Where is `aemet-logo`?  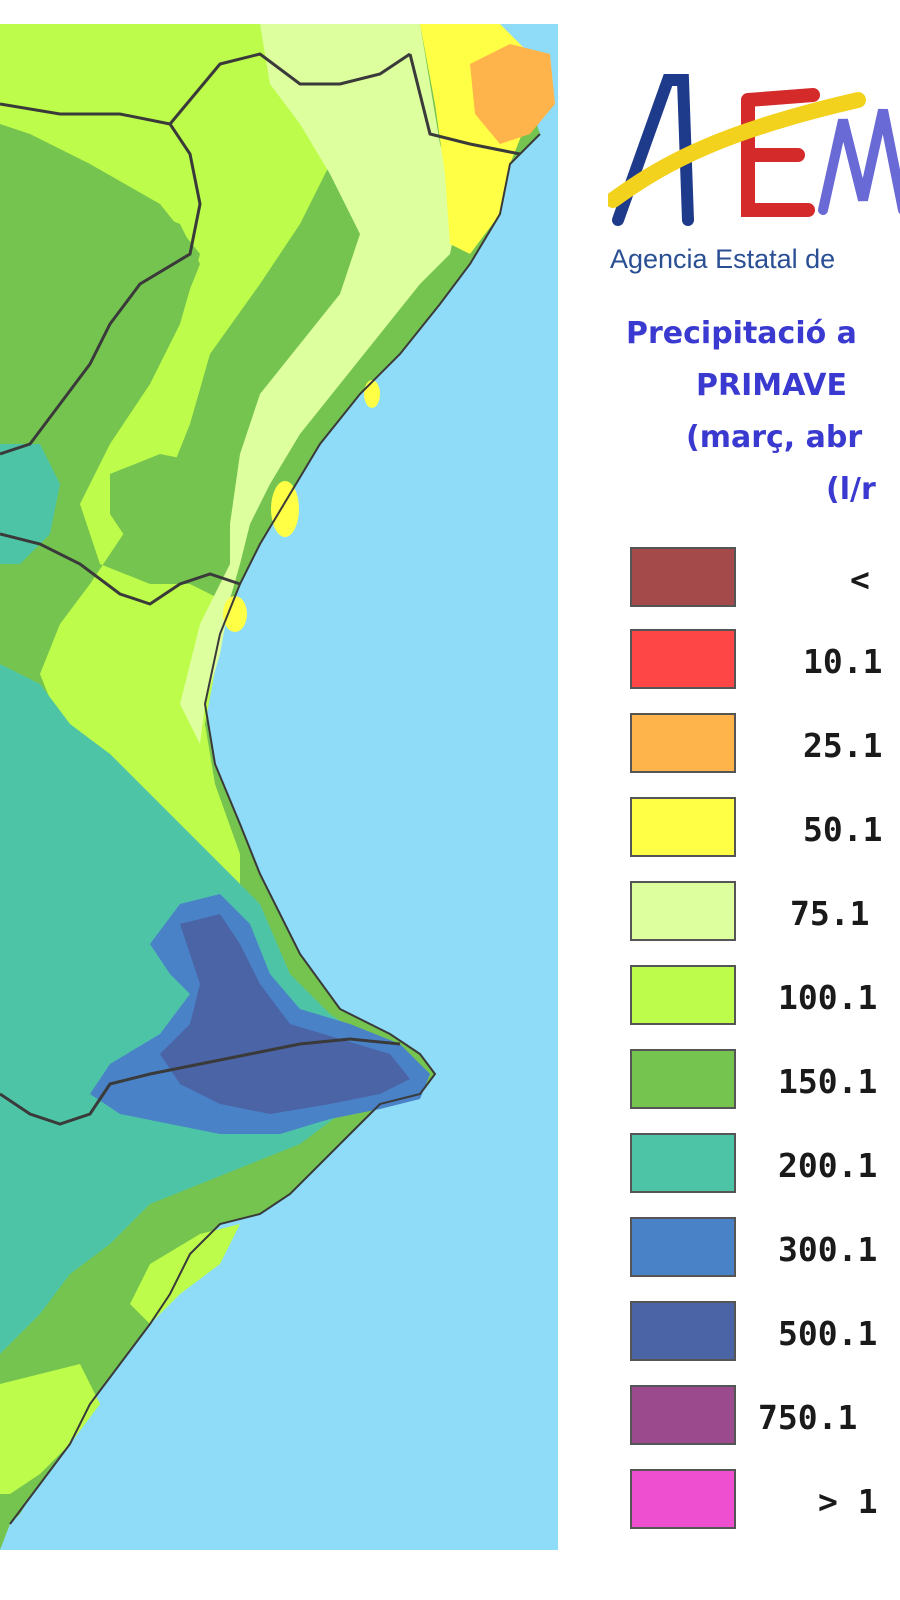
aemet-logo is located at coordinates (752, 150).